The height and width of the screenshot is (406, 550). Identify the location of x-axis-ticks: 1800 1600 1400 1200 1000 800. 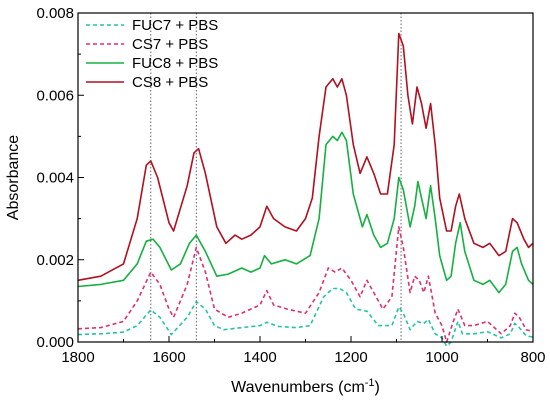
(303, 351).